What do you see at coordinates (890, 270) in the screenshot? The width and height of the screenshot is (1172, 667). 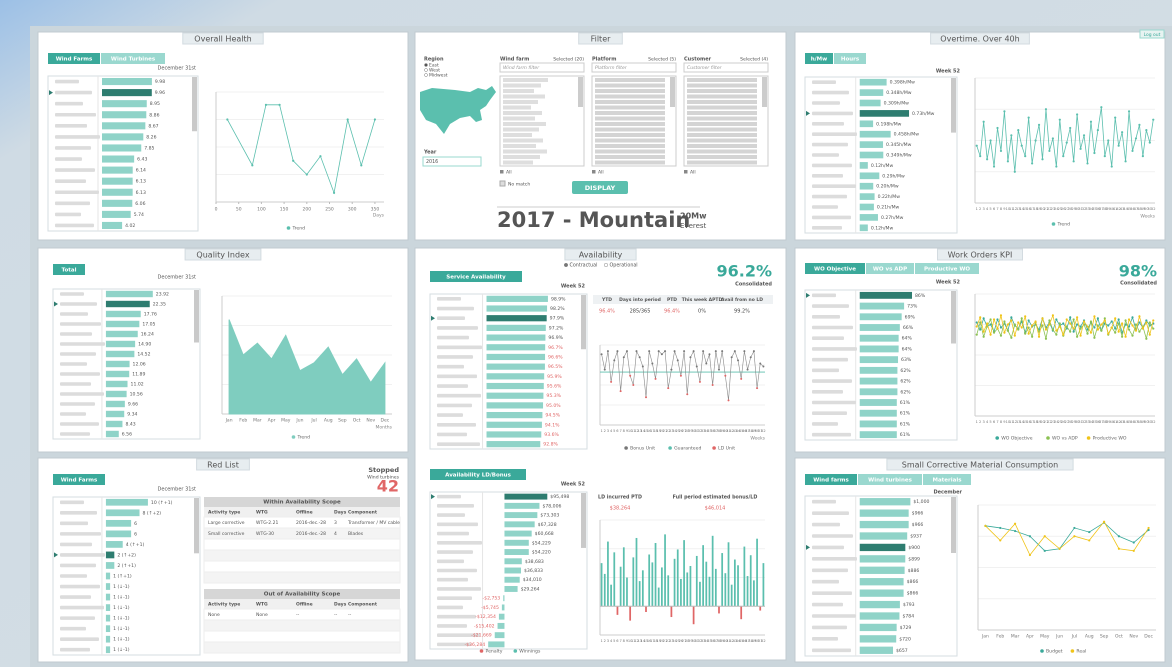 I see `tab-label: WO vs ADP` at bounding box center [890, 270].